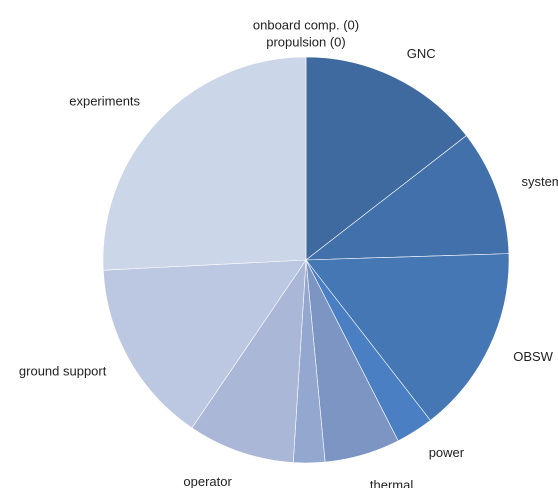 The height and width of the screenshot is (493, 558). I want to click on slice-label: GNC, so click(421, 53).